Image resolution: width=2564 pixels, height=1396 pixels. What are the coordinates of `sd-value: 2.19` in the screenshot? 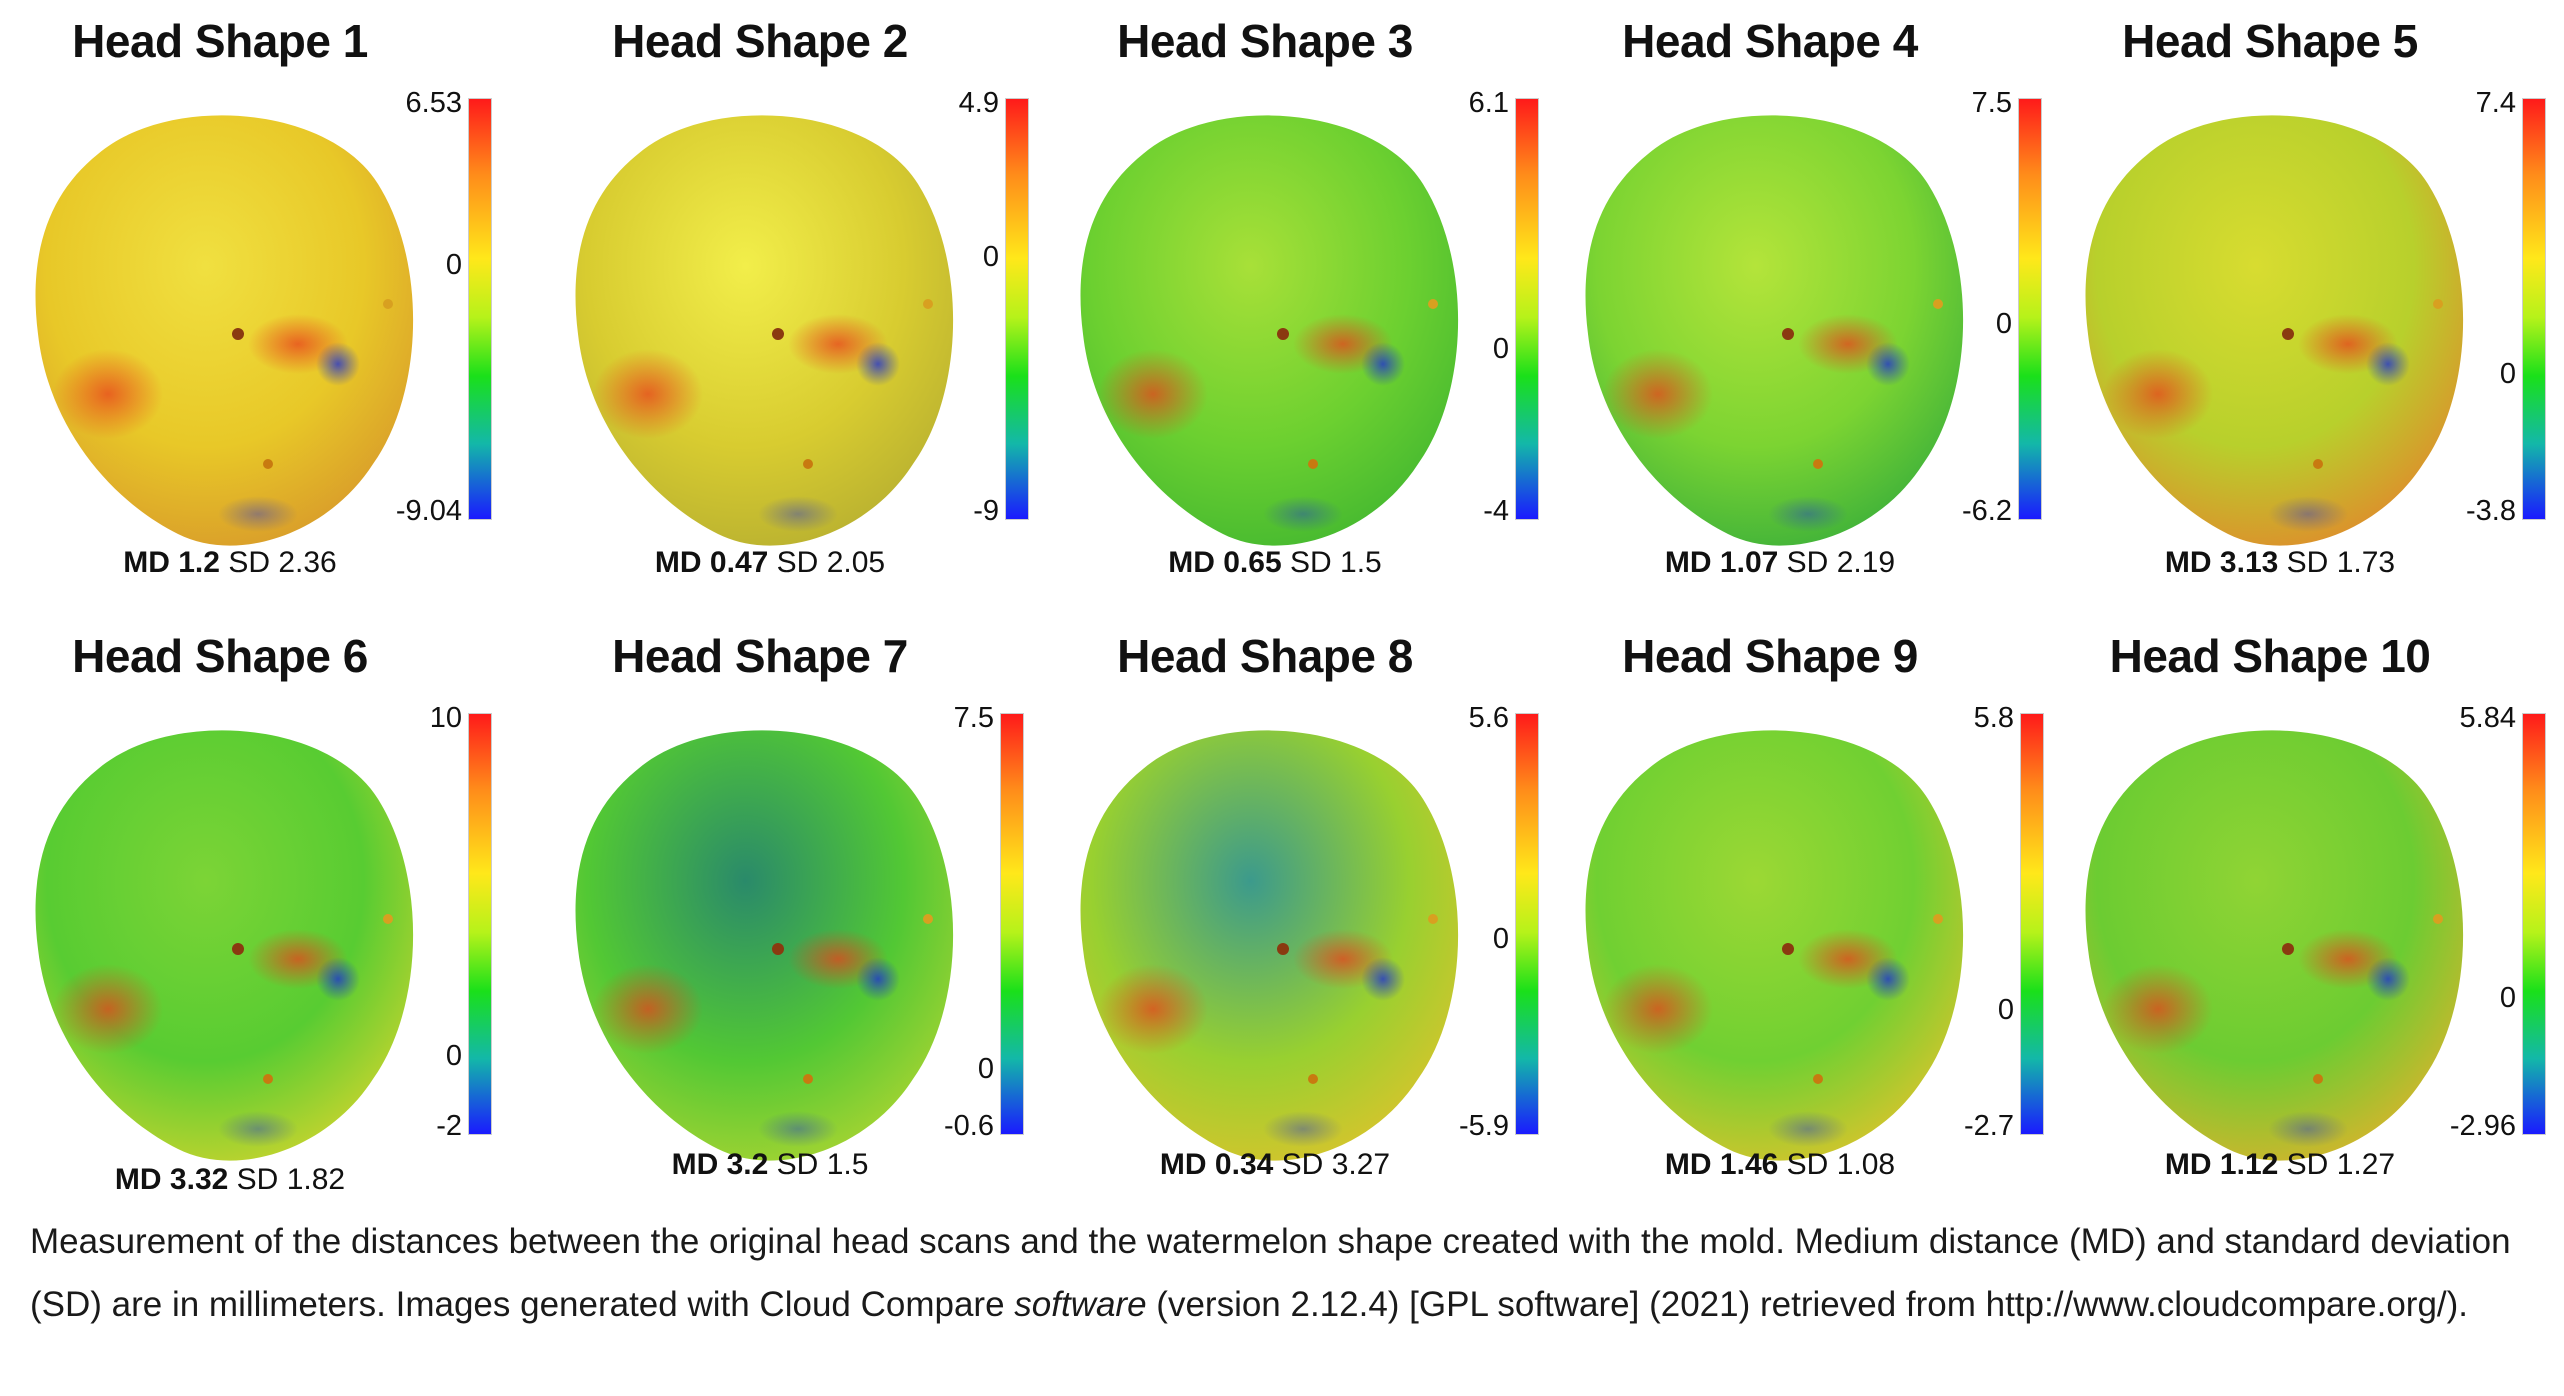 It's located at (1866, 562).